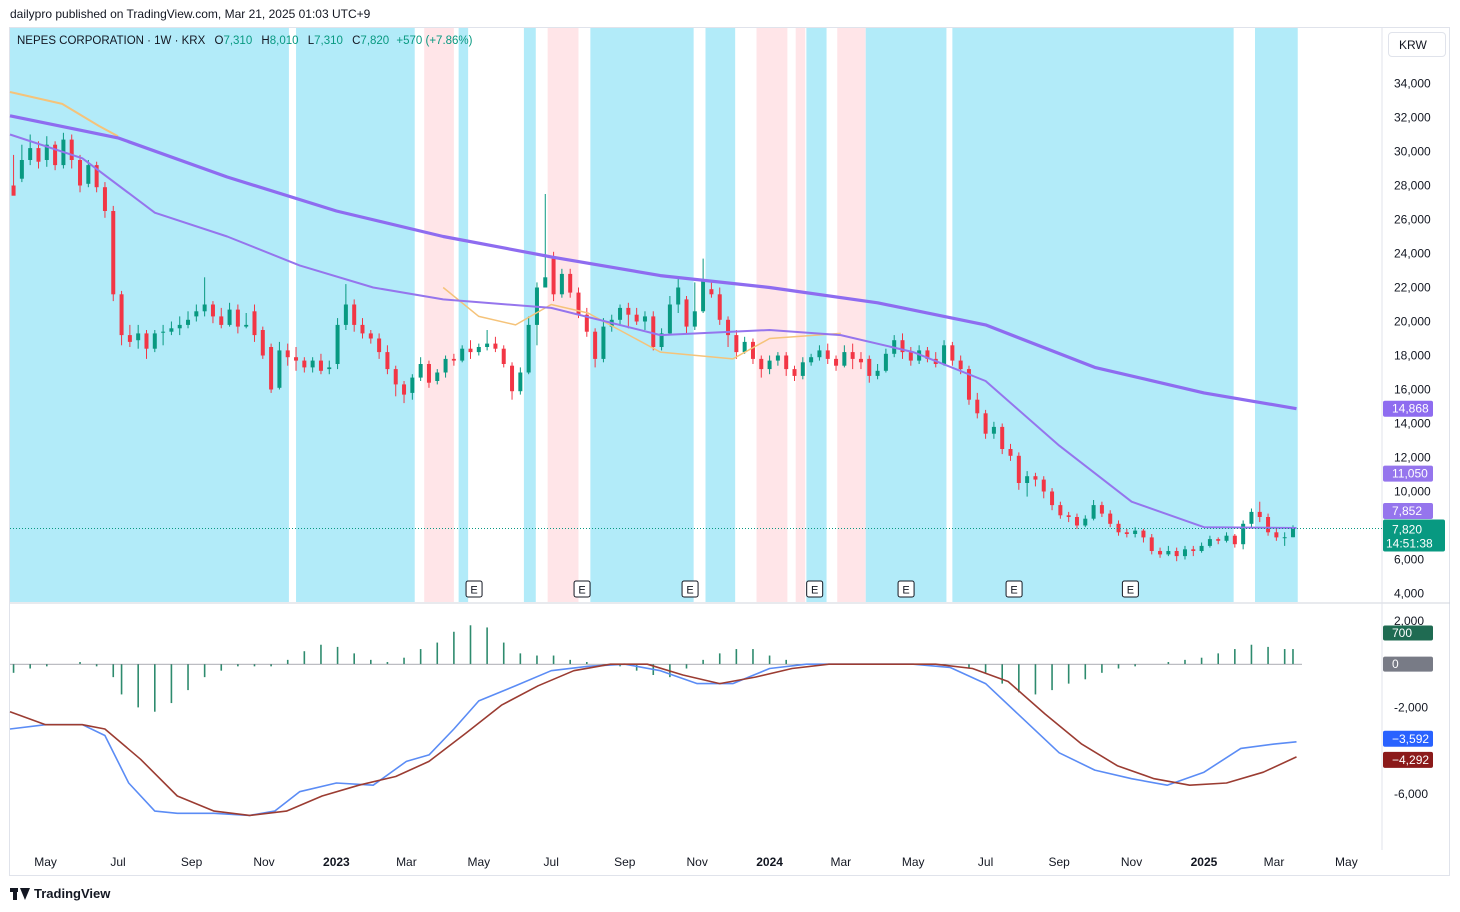 This screenshot has width=1460, height=912. What do you see at coordinates (111, 41) in the screenshot?
I see `legend-symbol: NEPES CORPORATION · 1W · KRX` at bounding box center [111, 41].